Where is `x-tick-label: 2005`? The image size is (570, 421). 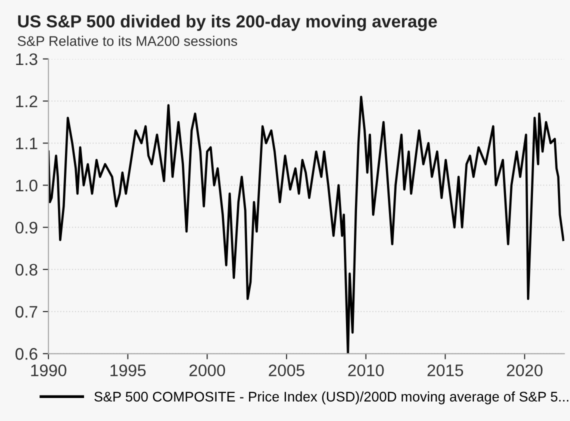 x-tick-label: 2005 is located at coordinates (286, 370).